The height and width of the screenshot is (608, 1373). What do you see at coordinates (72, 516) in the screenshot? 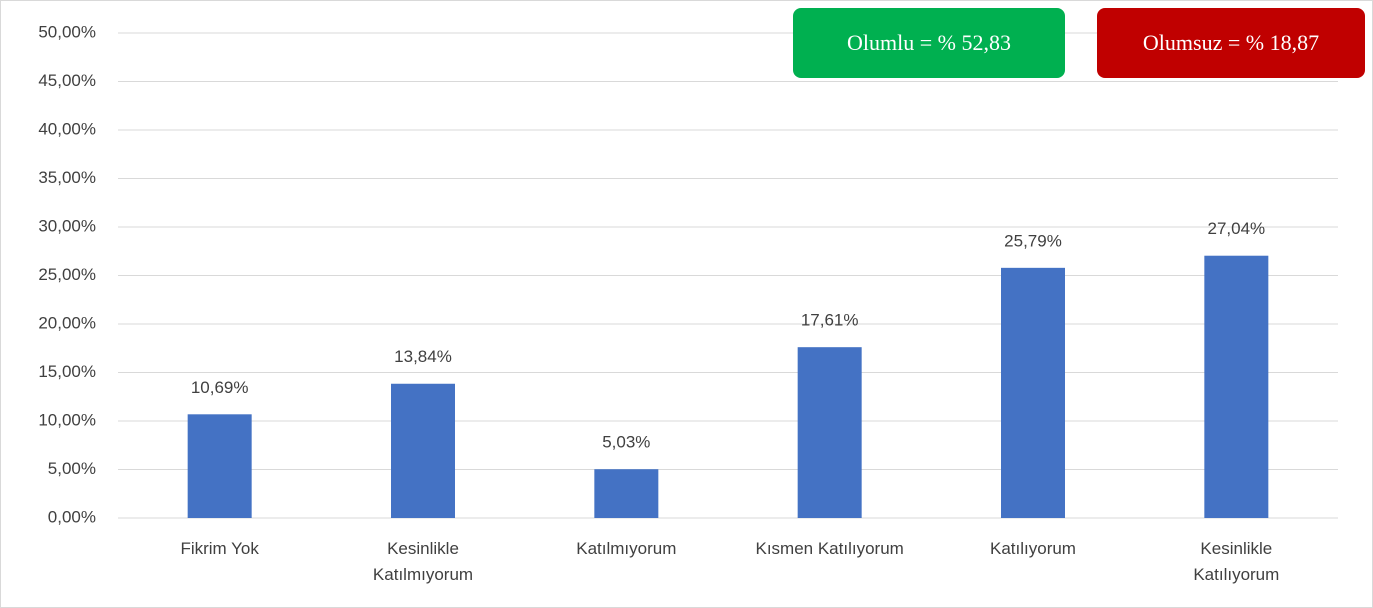
I see `y-tick-label: 0,00%` at bounding box center [72, 516].